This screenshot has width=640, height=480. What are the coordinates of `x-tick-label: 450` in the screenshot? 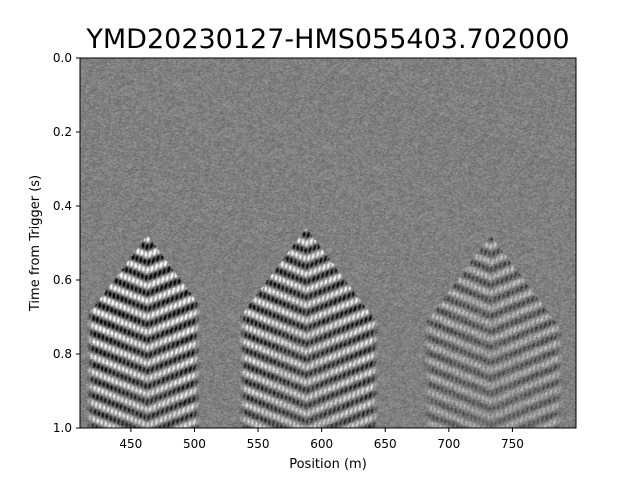 It's located at (130, 444).